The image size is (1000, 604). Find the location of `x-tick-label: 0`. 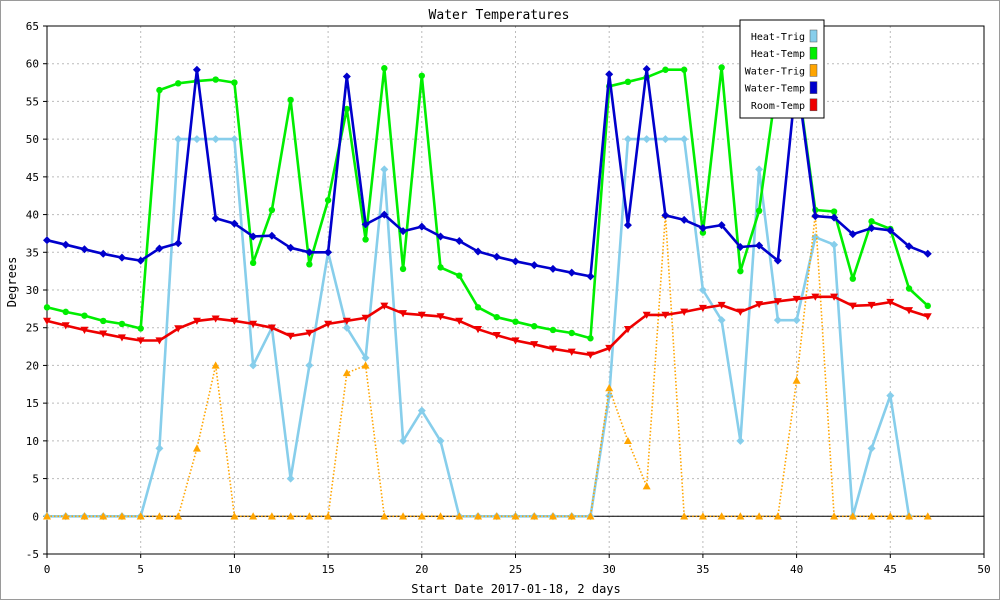

x-tick-label: 0 is located at coordinates (47, 569).